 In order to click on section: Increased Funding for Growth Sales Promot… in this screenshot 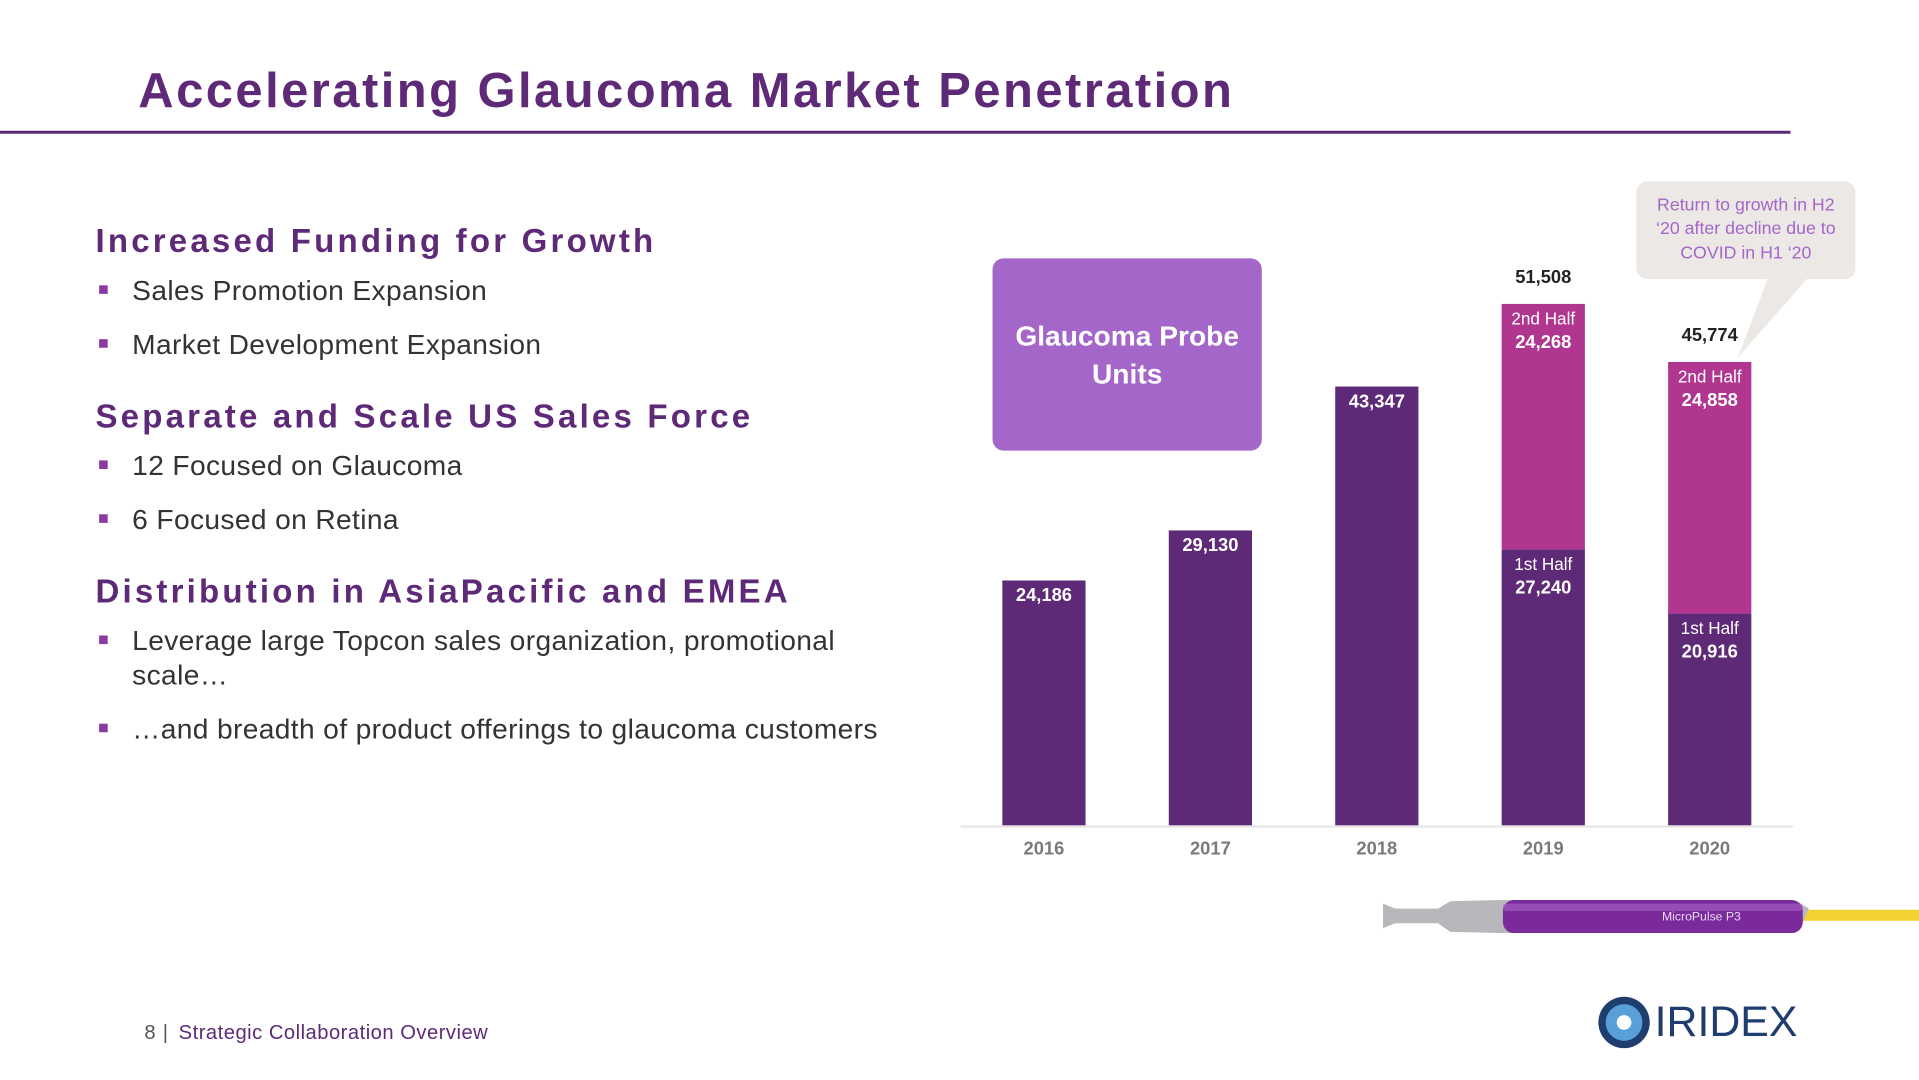, I will do `click(493, 292)`.